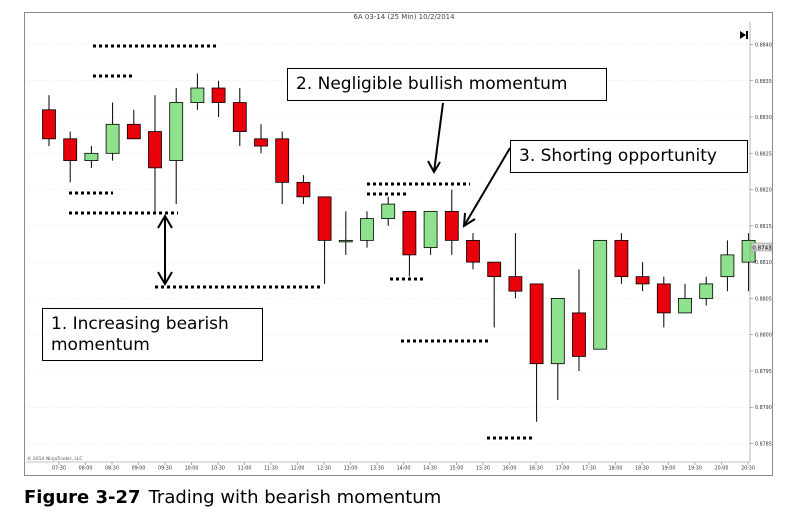 This screenshot has width=808, height=528. Describe the element at coordinates (404, 17) in the screenshot. I see `chart-title: 6A 03-14 (25 Min) 10/2/2014` at that location.